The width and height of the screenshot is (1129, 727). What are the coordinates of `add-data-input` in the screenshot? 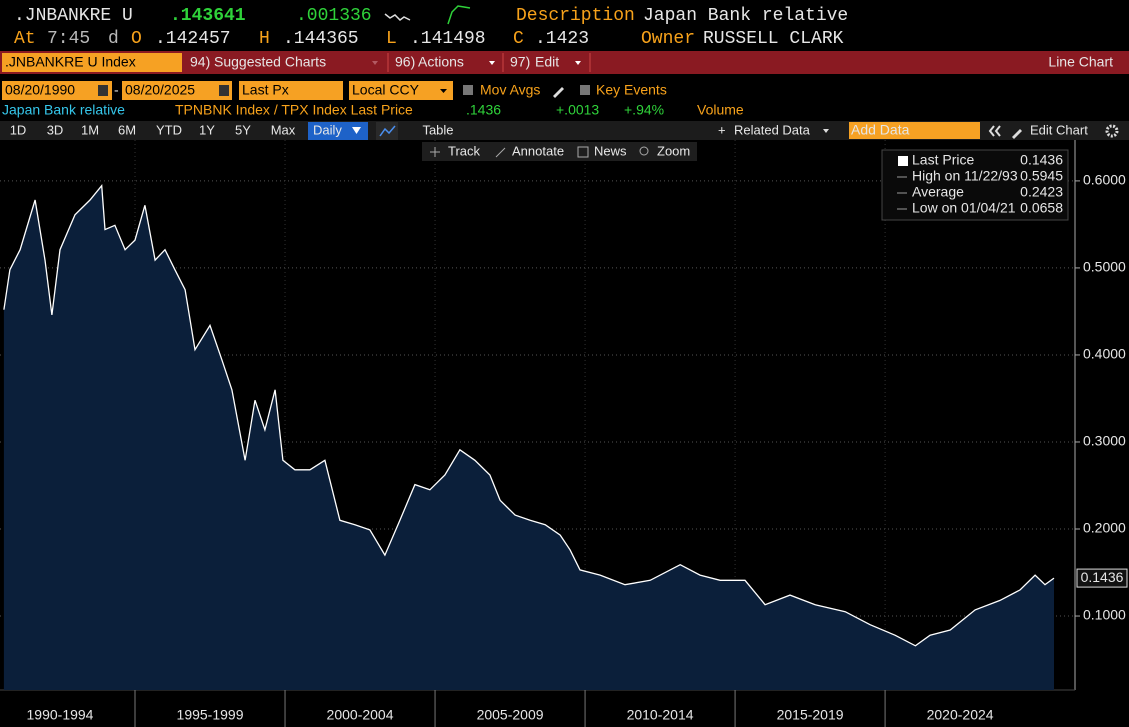 It's located at (914, 130).